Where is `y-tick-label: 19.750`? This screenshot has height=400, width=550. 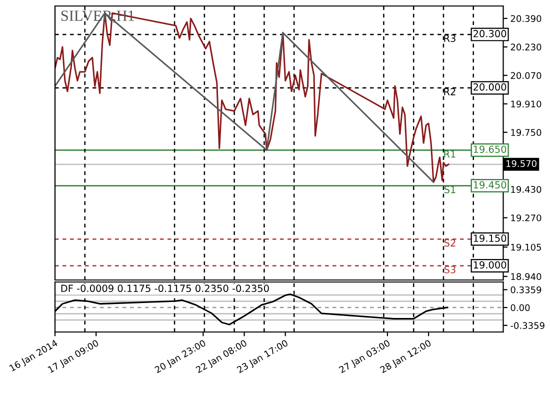
y-tick-label: 19.750 is located at coordinates (526, 132).